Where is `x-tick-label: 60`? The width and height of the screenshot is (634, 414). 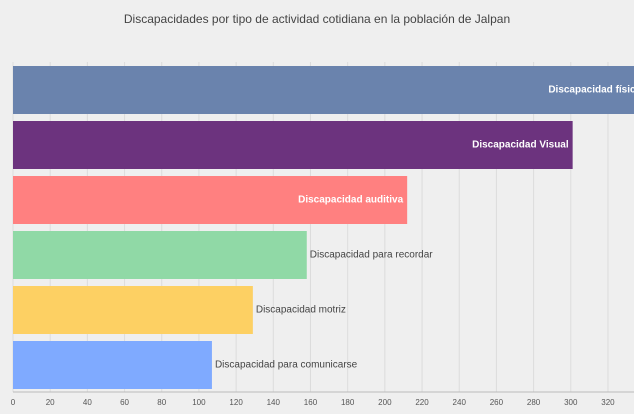
x-tick-label: 60 is located at coordinates (124, 402).